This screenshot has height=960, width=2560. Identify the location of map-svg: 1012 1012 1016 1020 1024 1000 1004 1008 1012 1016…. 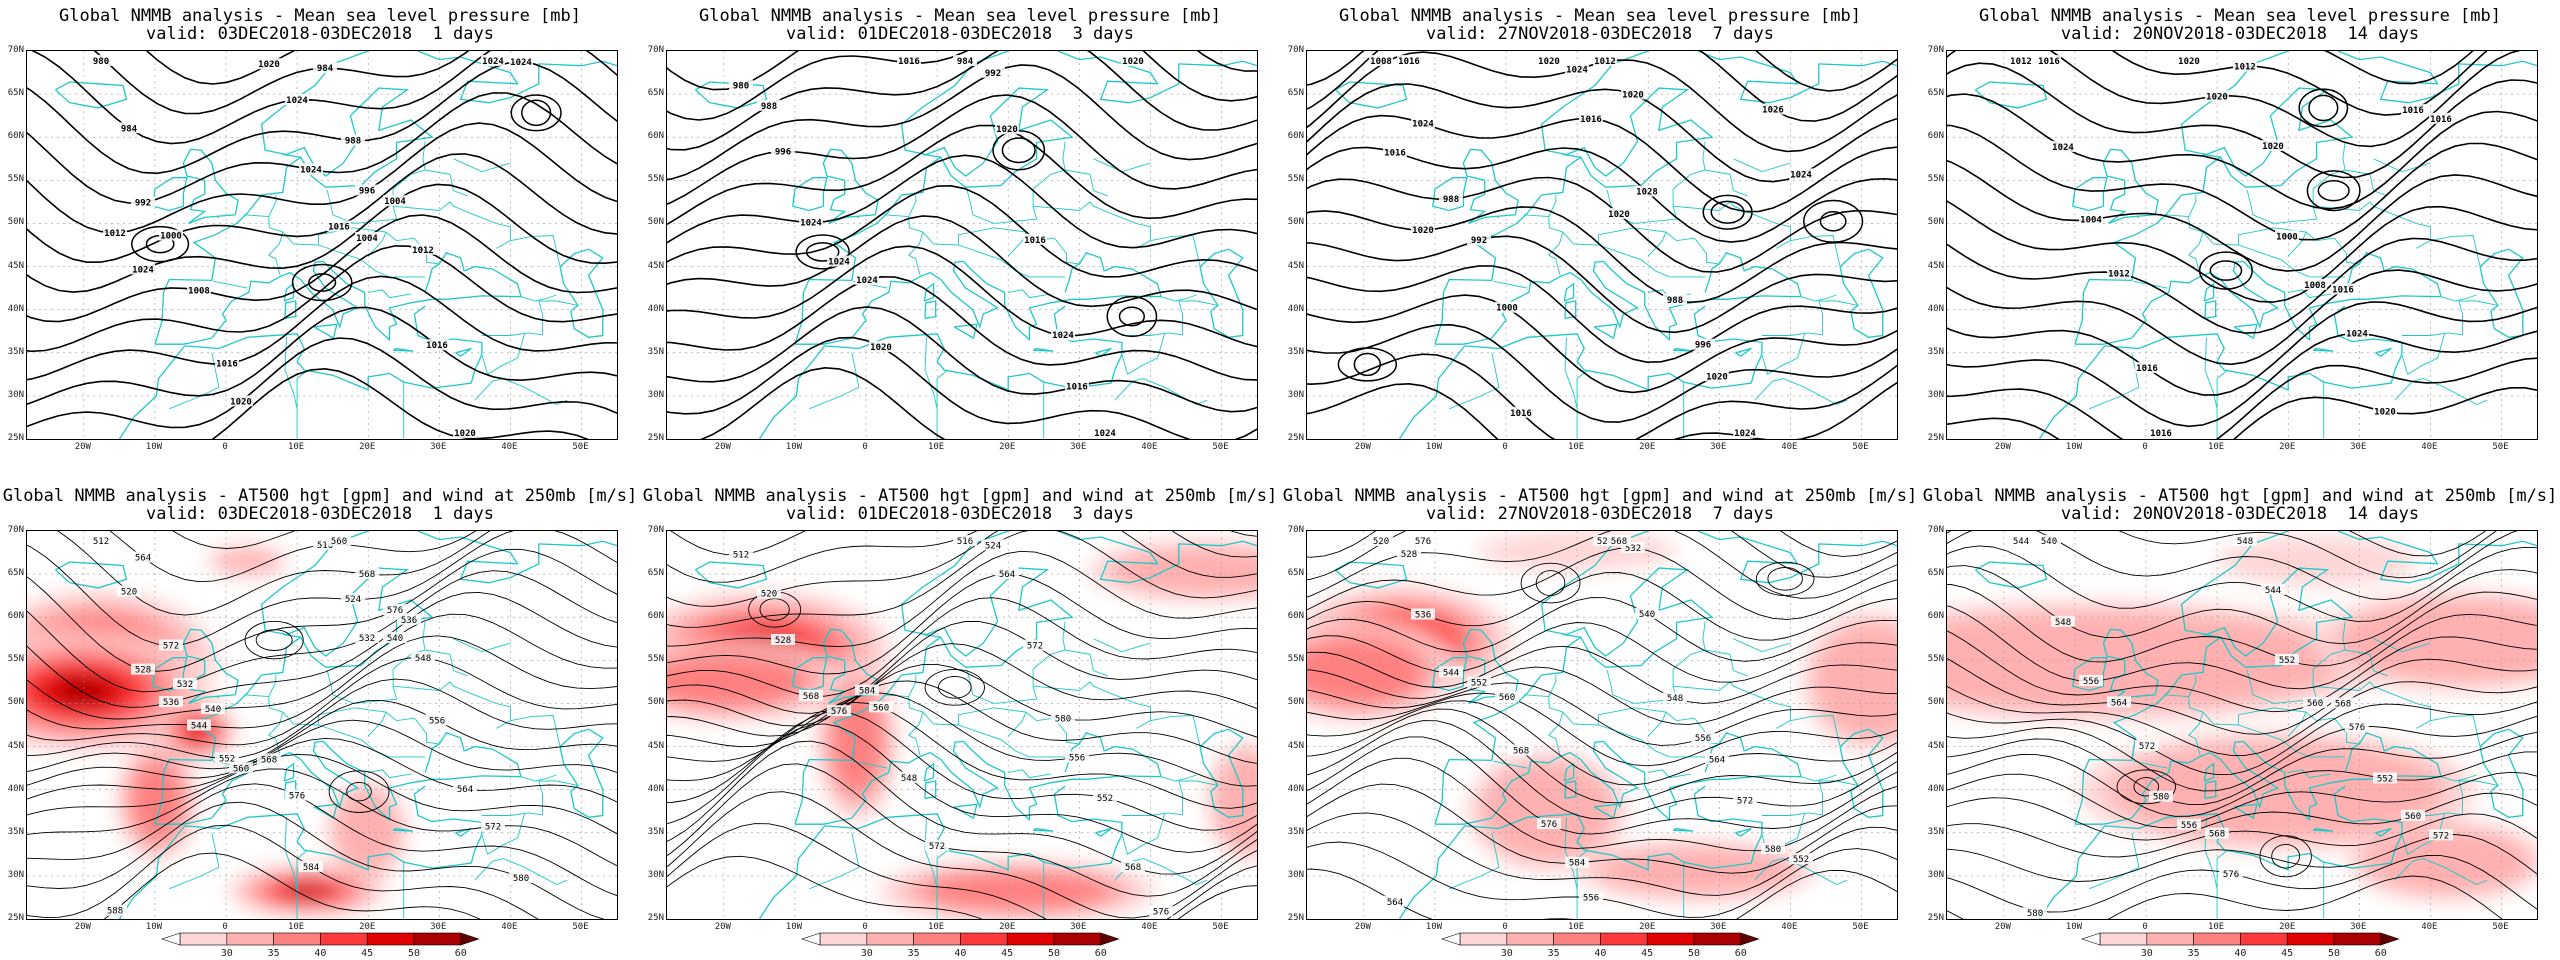
(2242, 245).